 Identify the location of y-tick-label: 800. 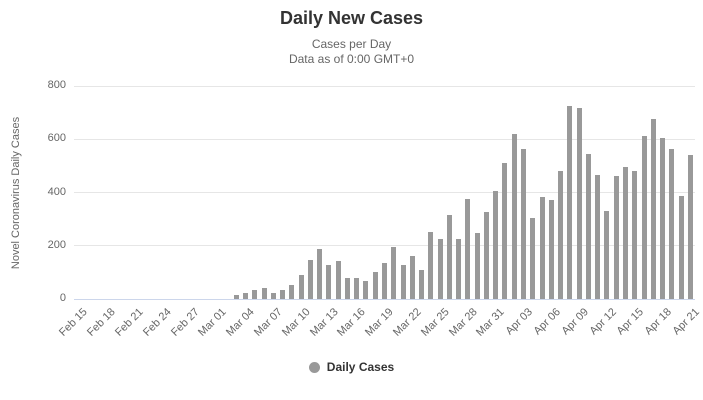
(56, 85).